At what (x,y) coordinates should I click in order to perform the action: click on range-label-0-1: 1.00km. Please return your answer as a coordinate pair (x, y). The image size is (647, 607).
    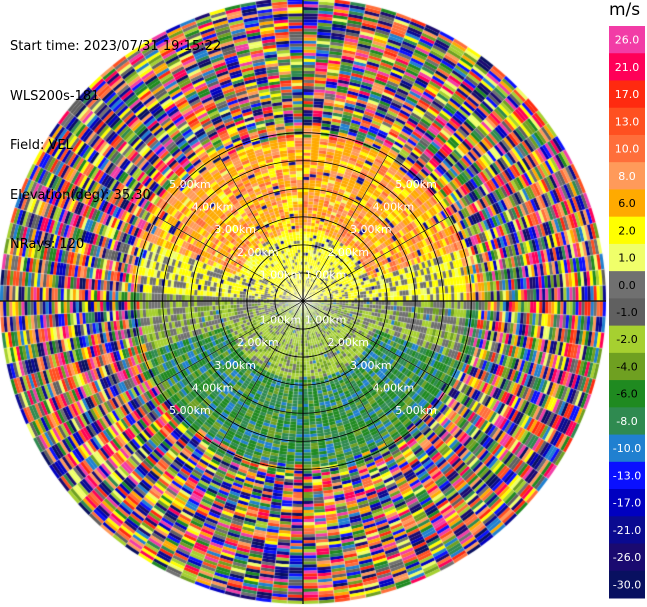
    Looking at the image, I should click on (326, 274).